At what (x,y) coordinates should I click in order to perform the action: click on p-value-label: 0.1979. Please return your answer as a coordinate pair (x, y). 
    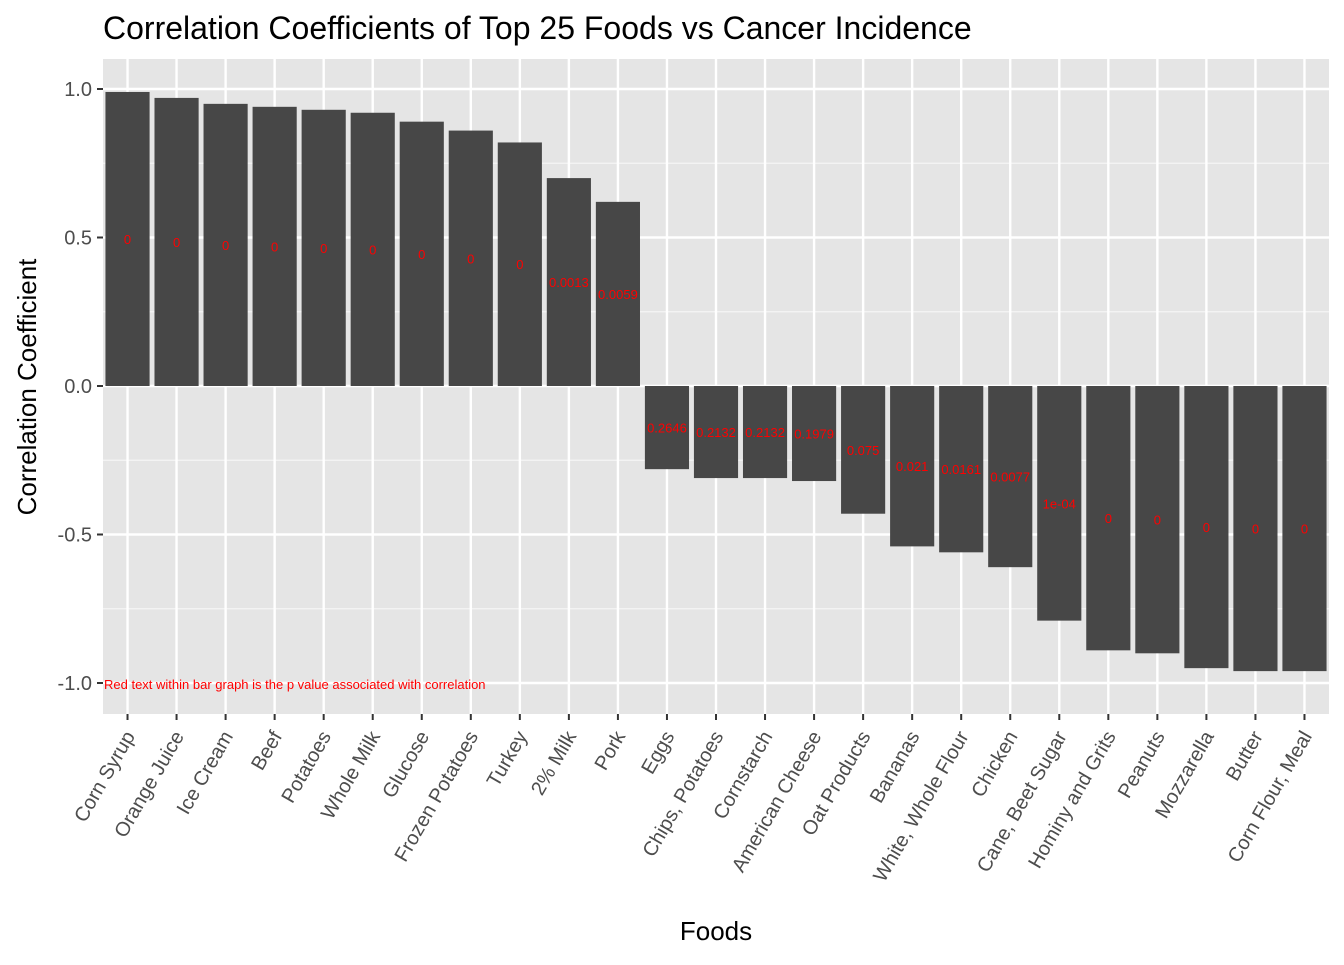
    Looking at the image, I should click on (814, 434).